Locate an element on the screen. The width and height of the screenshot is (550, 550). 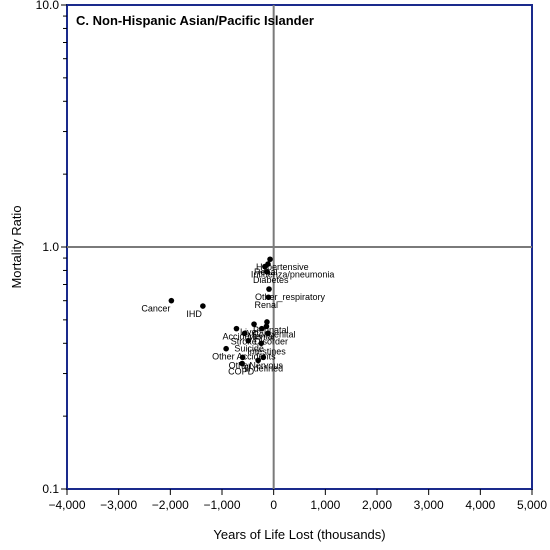
point-label: Stroke is located at coordinates (244, 341).